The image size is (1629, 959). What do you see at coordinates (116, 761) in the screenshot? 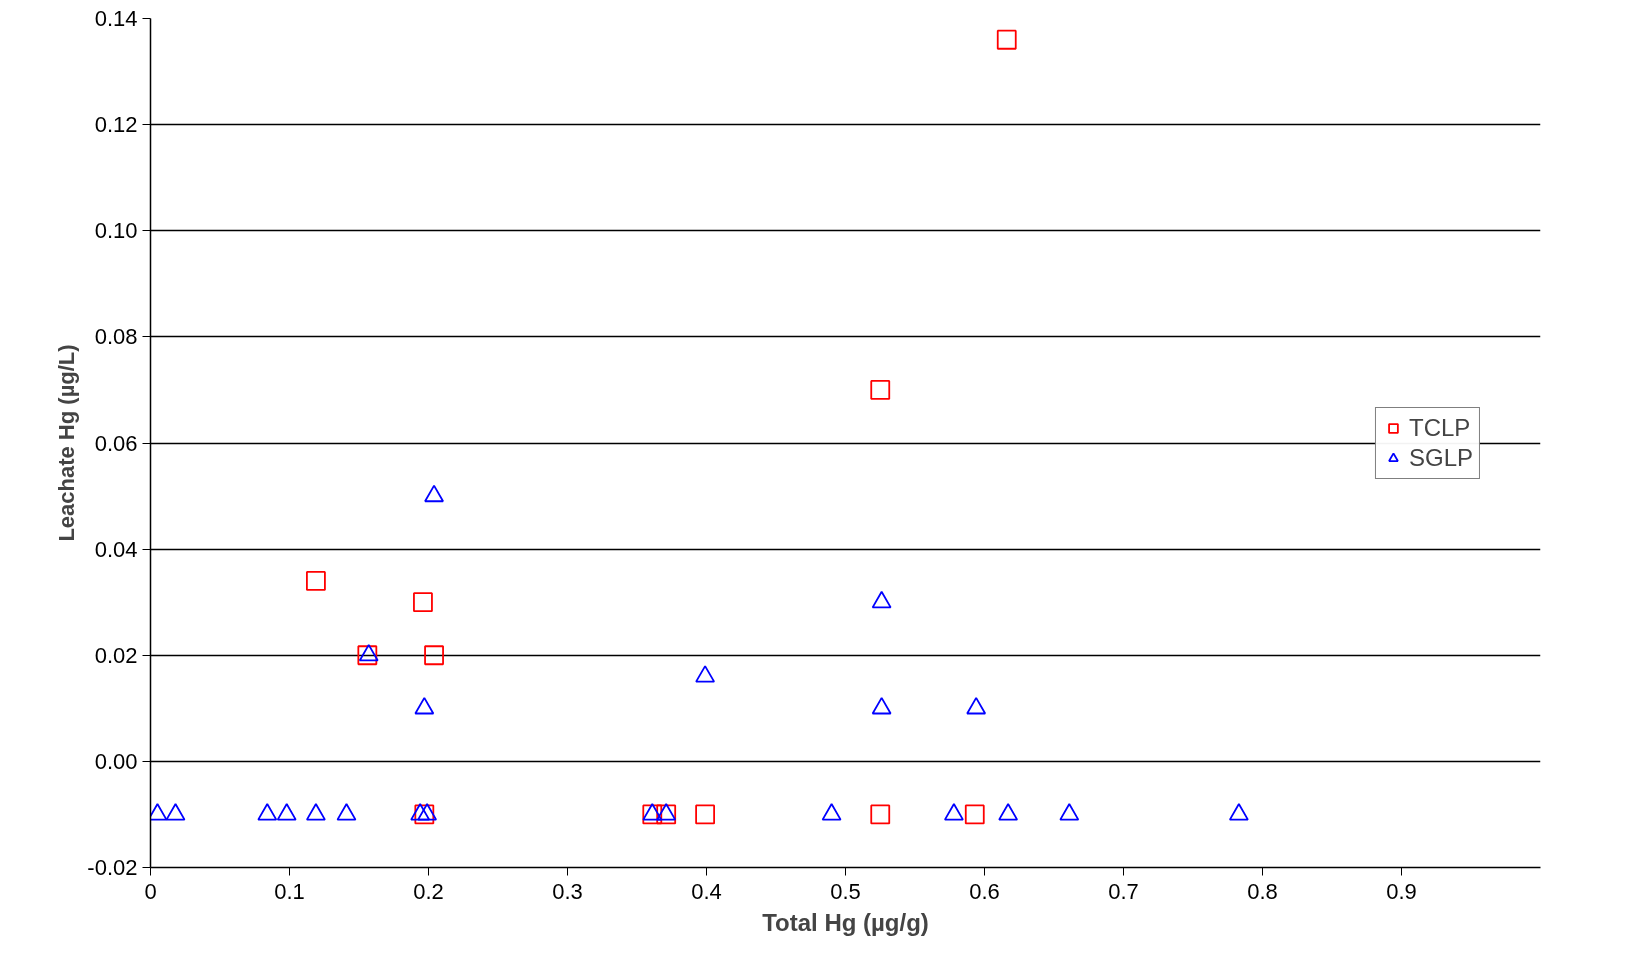
I see `y-tick-label: 0.00` at bounding box center [116, 761].